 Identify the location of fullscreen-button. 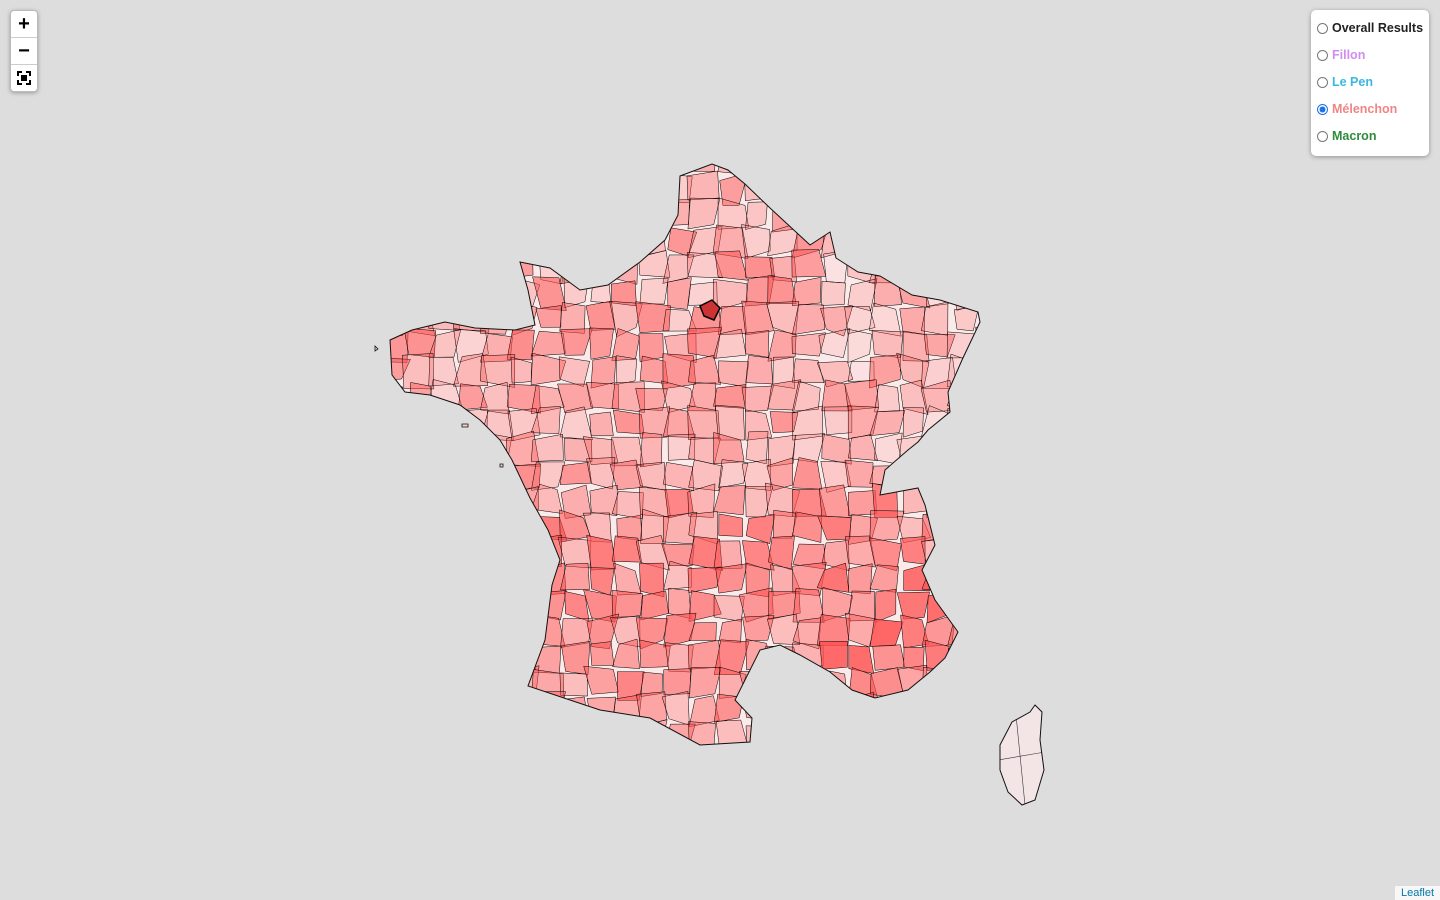
(24, 78).